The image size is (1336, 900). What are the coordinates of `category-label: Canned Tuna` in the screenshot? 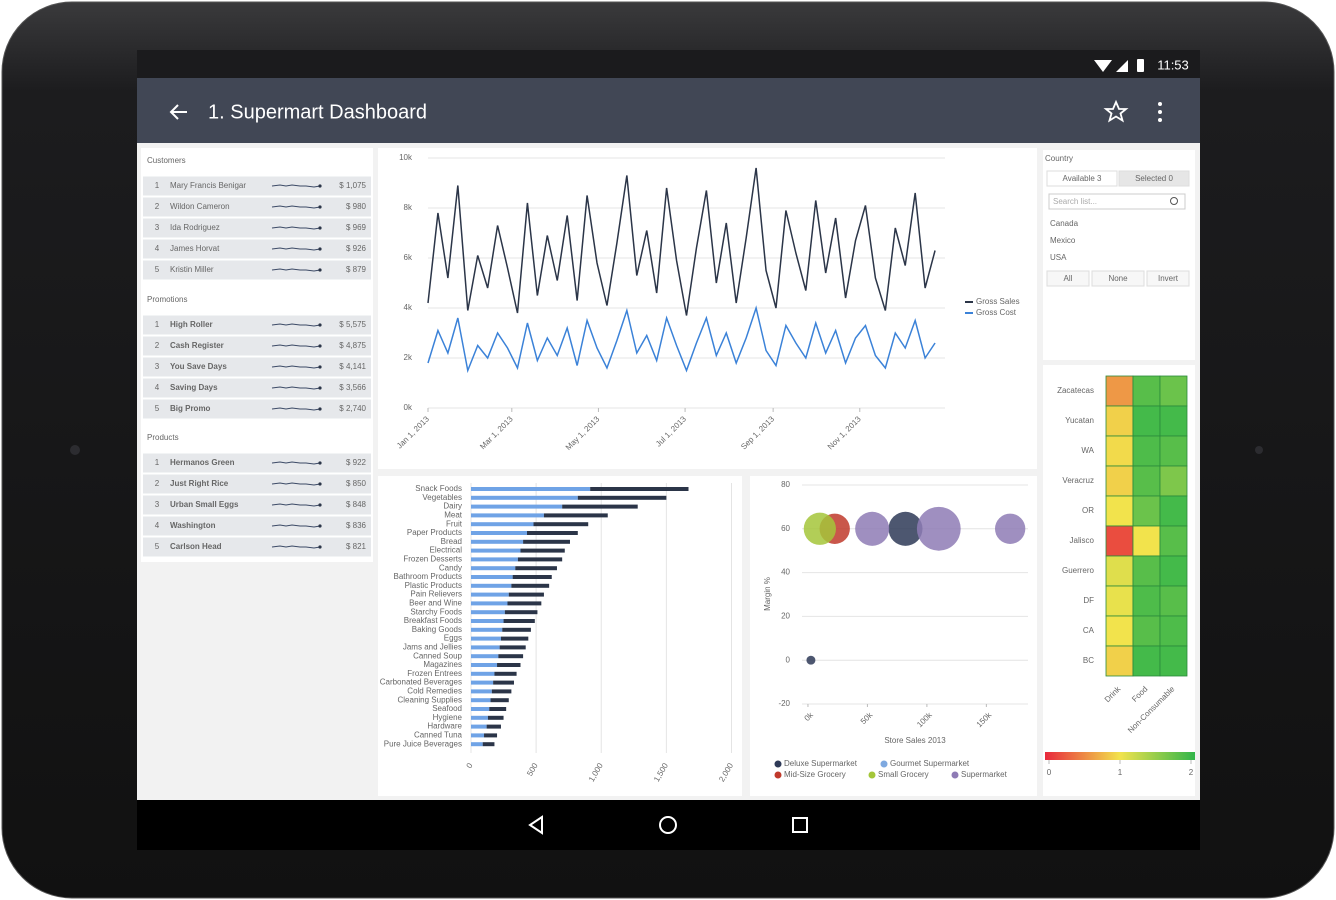 It's located at (438, 735).